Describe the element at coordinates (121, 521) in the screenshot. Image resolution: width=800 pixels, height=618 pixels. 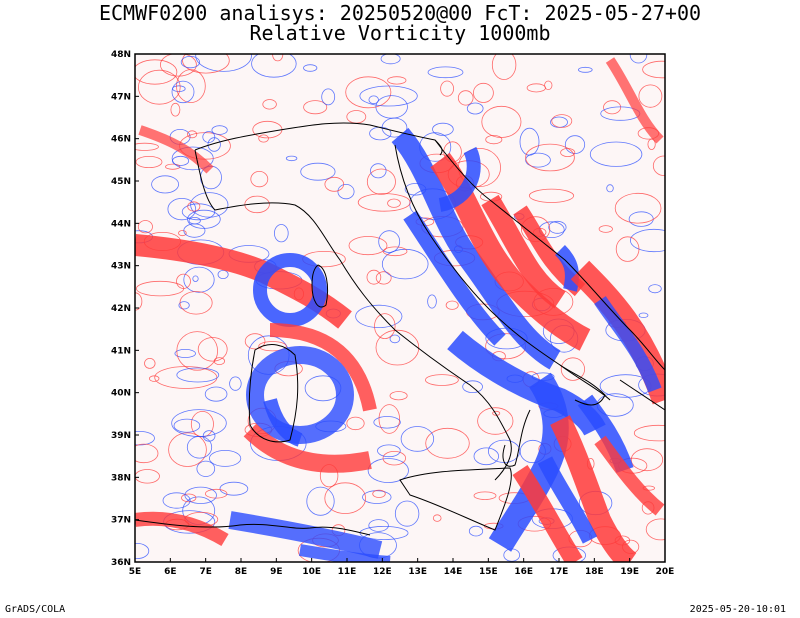
I see `lat-tick-label: 37N` at that location.